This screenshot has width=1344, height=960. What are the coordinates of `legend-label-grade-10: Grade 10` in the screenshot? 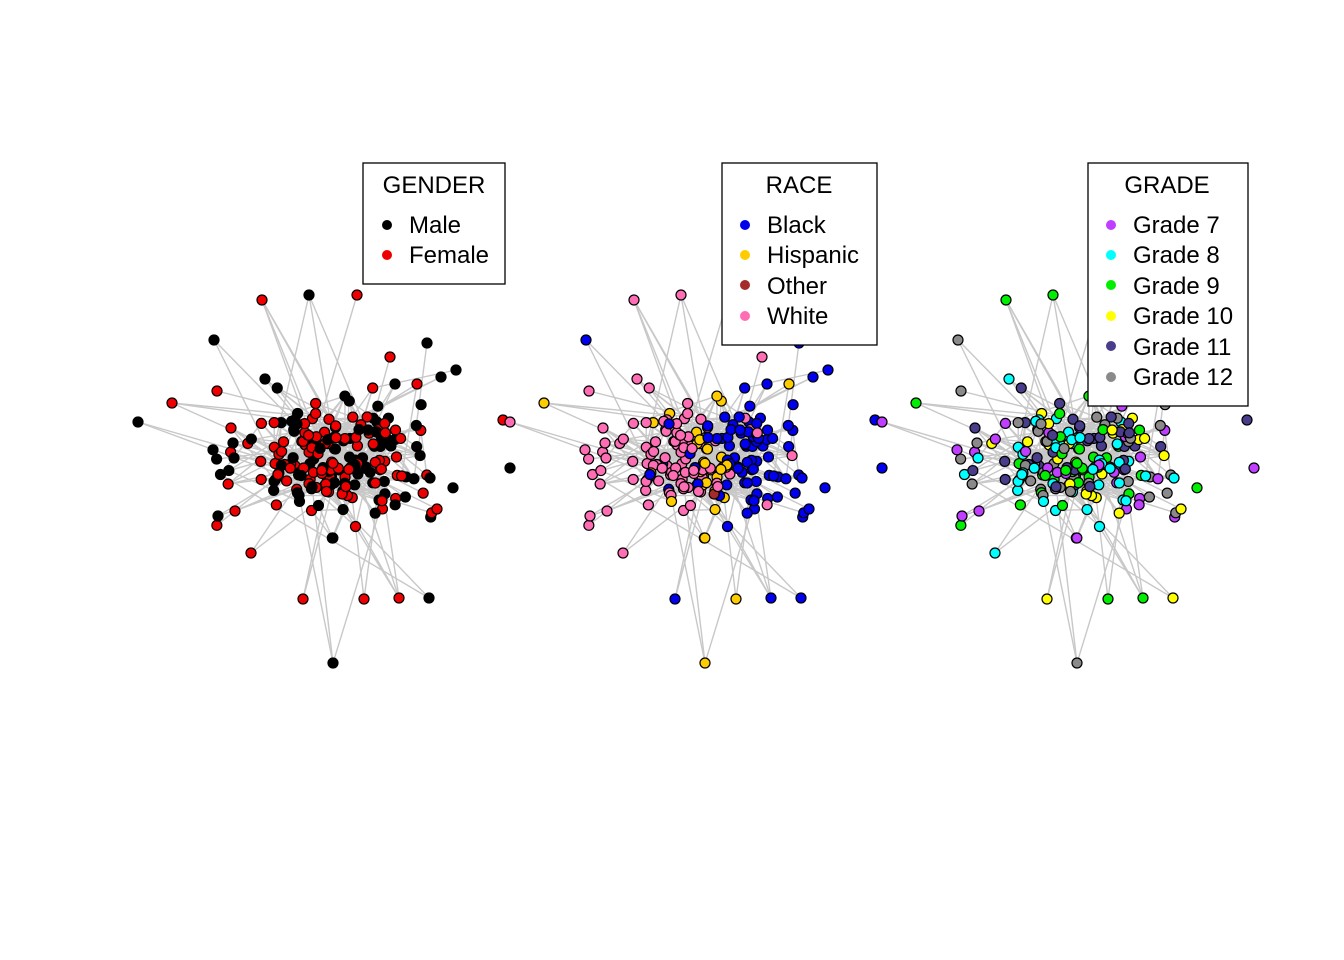 It's located at (1183, 316).